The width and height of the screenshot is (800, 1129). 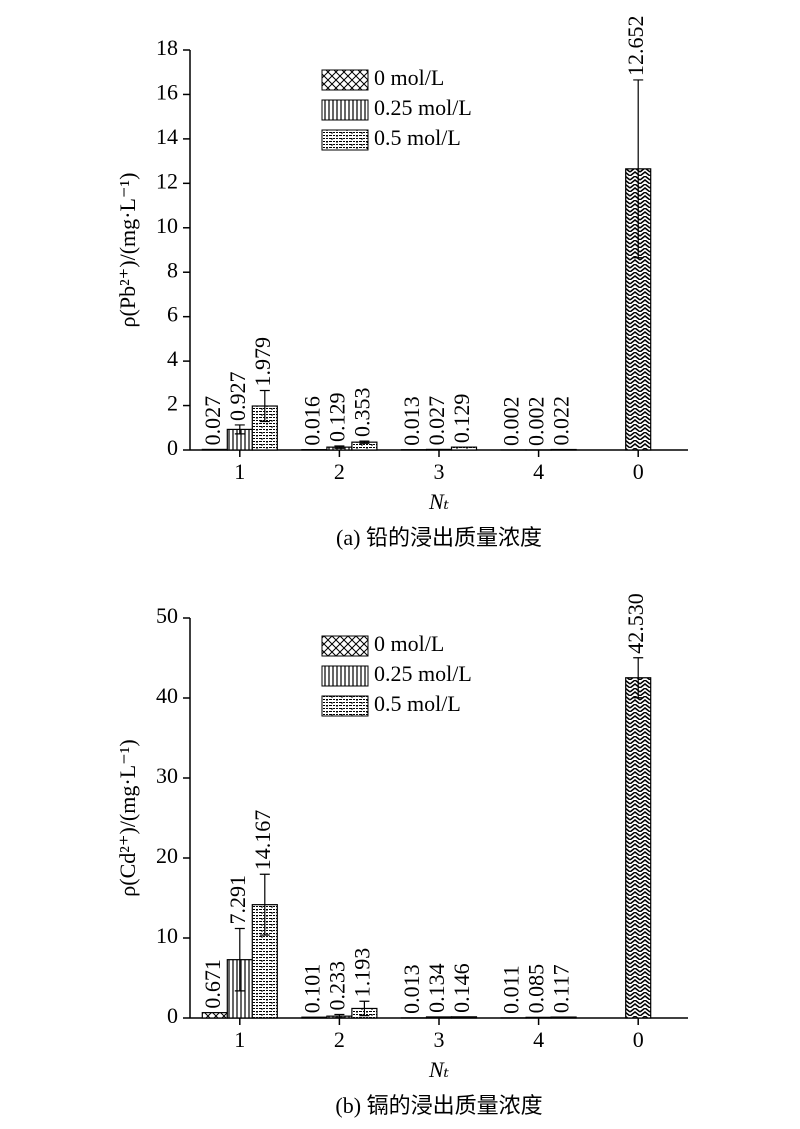 I want to click on value-label: 42.530, so click(x=635, y=623).